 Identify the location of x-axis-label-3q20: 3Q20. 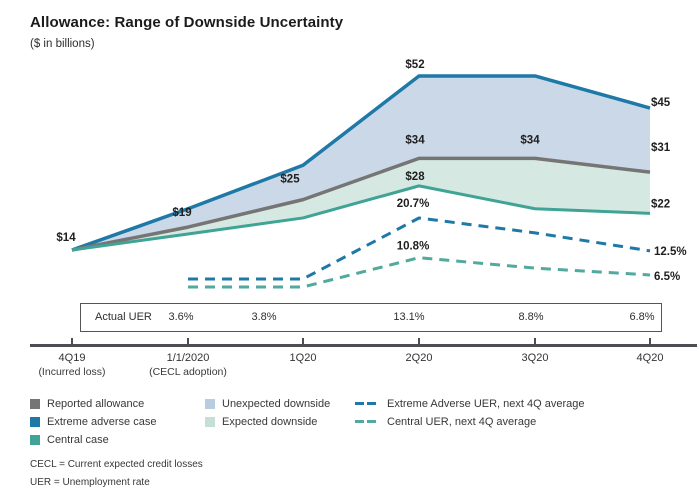
(535, 358).